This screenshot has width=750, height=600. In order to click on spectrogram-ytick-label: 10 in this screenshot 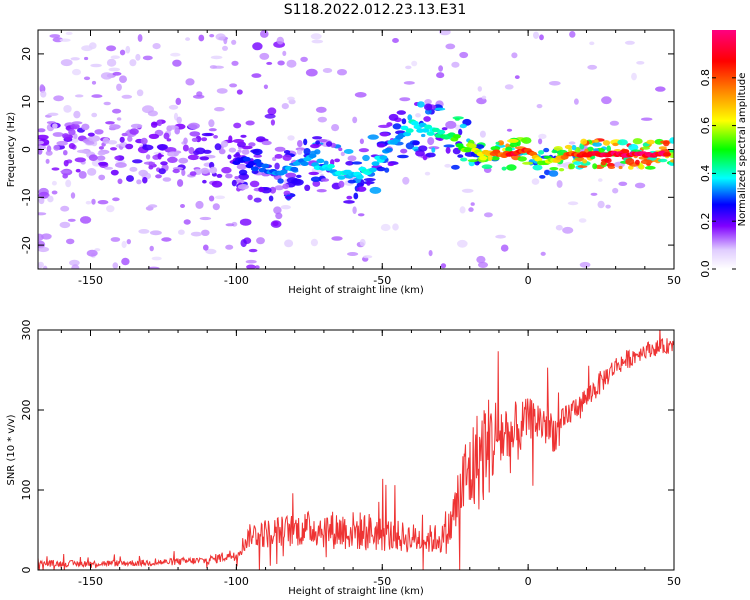, I will do `click(26, 102)`.